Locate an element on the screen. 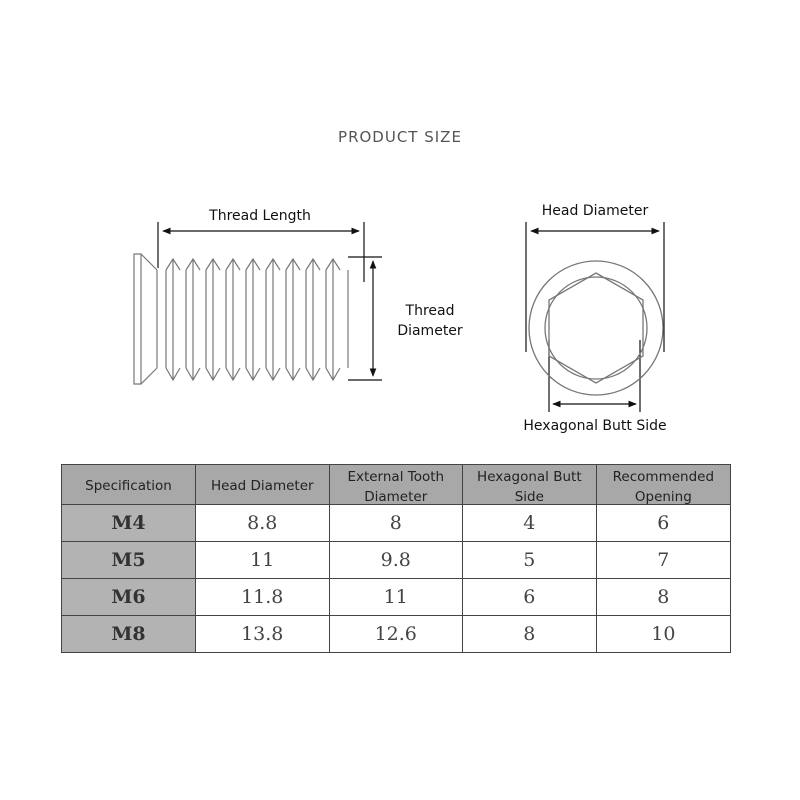 The width and height of the screenshot is (800, 800). header-cell: Recommended Opening is located at coordinates (663, 486).